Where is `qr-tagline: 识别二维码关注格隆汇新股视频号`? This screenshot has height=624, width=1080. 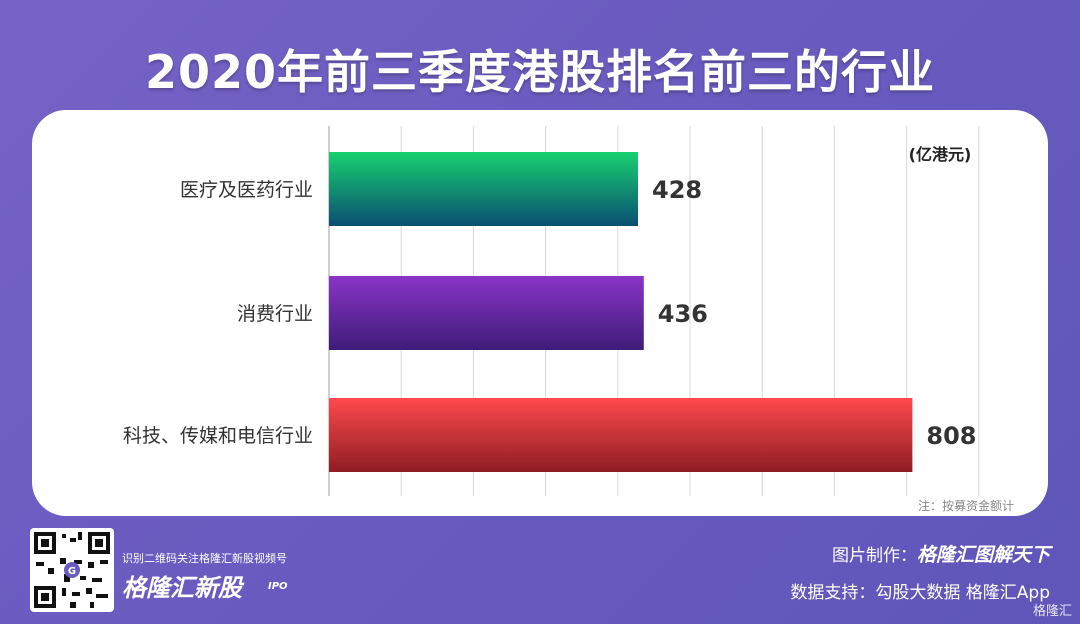
qr-tagline: 识别二维码关注格隆汇新股视频号 is located at coordinates (204, 558).